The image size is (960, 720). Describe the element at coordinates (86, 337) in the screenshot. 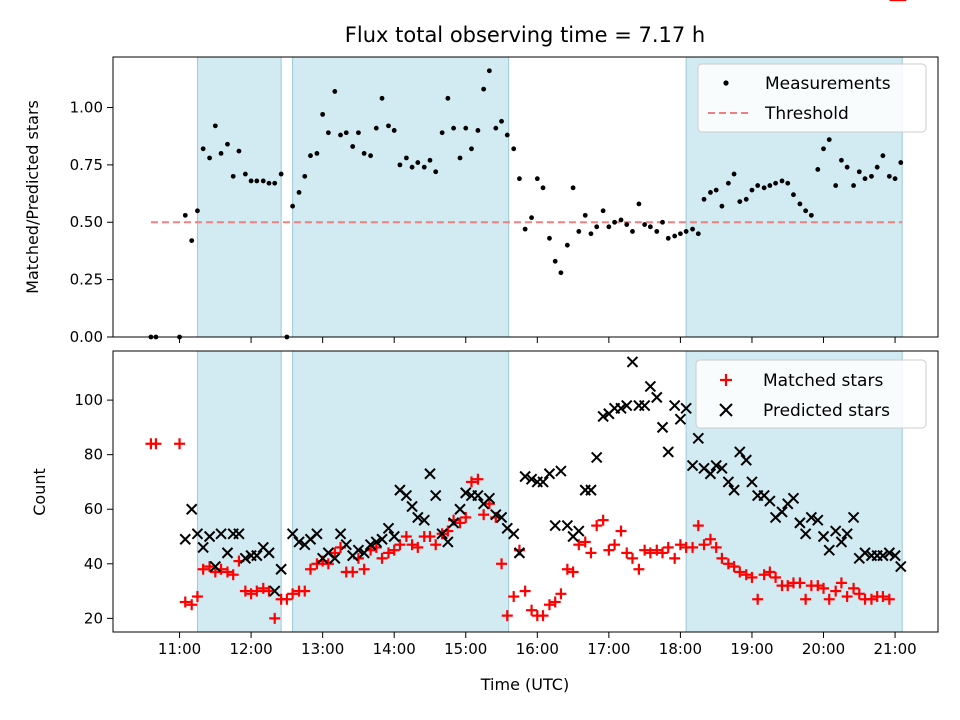

I see `y-tick-label: 0.00` at that location.